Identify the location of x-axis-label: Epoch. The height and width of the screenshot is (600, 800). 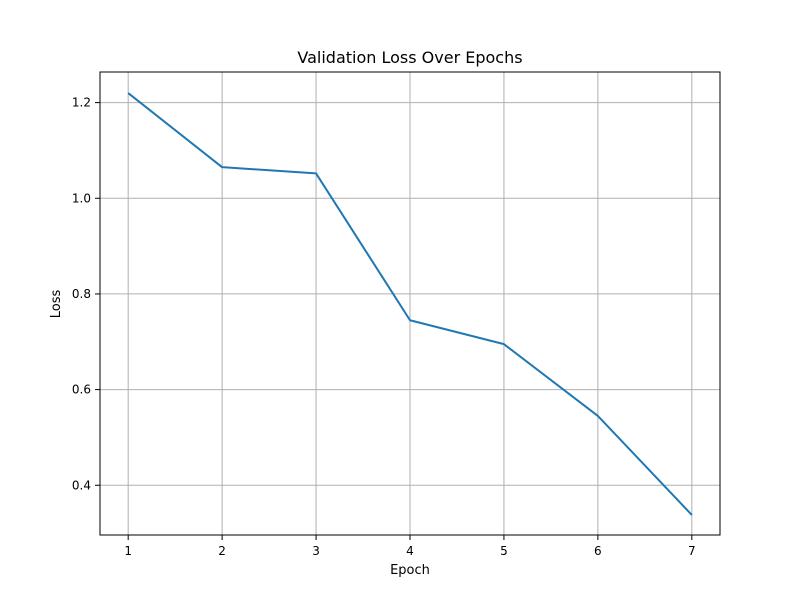
(410, 570).